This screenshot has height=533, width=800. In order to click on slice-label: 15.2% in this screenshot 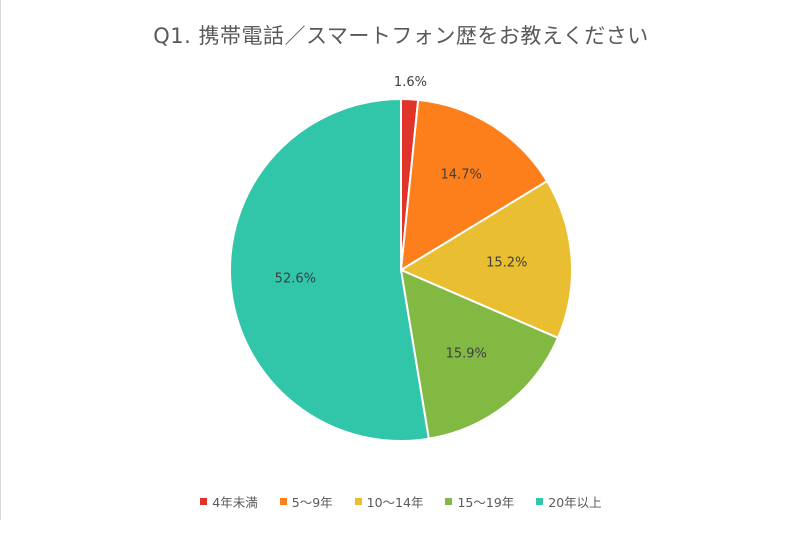, I will do `click(506, 263)`.